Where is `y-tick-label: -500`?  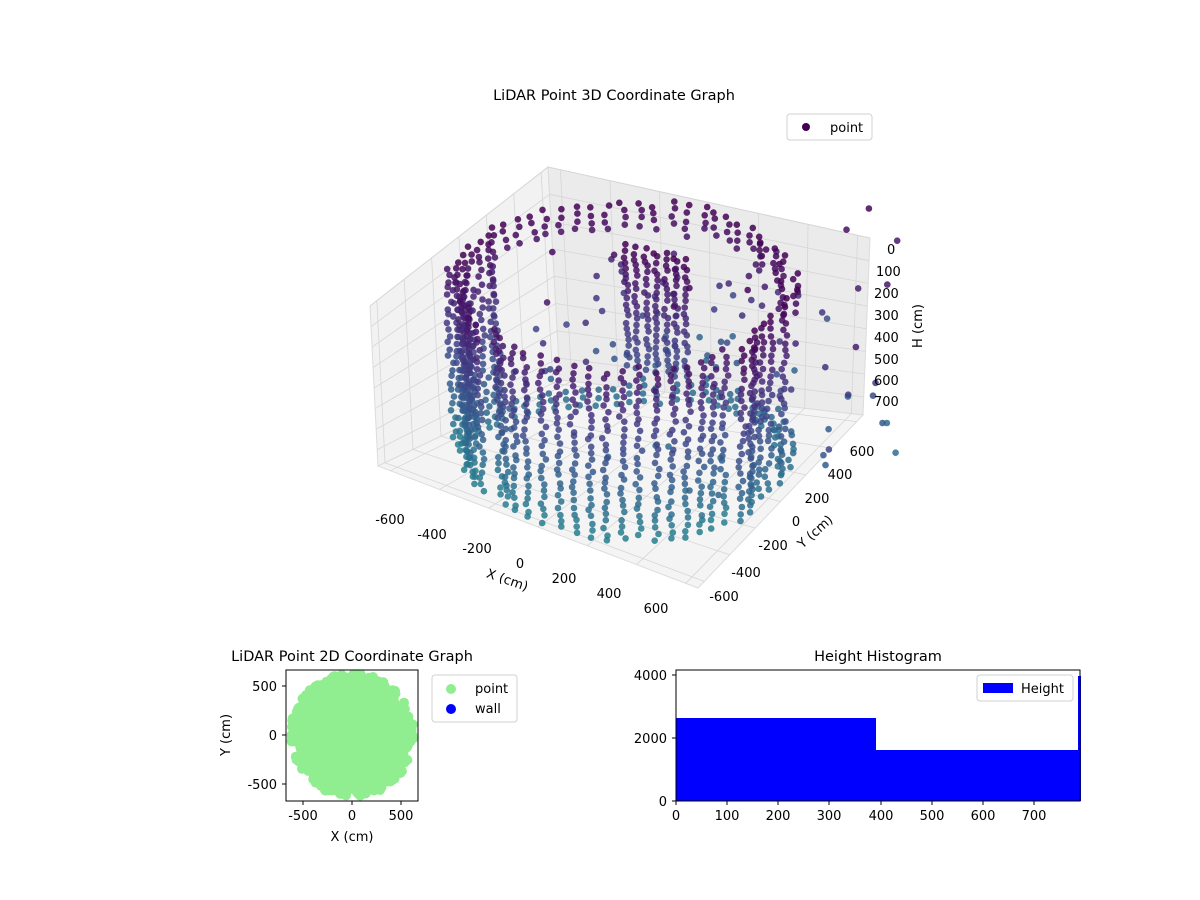 y-tick-label: -500 is located at coordinates (262, 785).